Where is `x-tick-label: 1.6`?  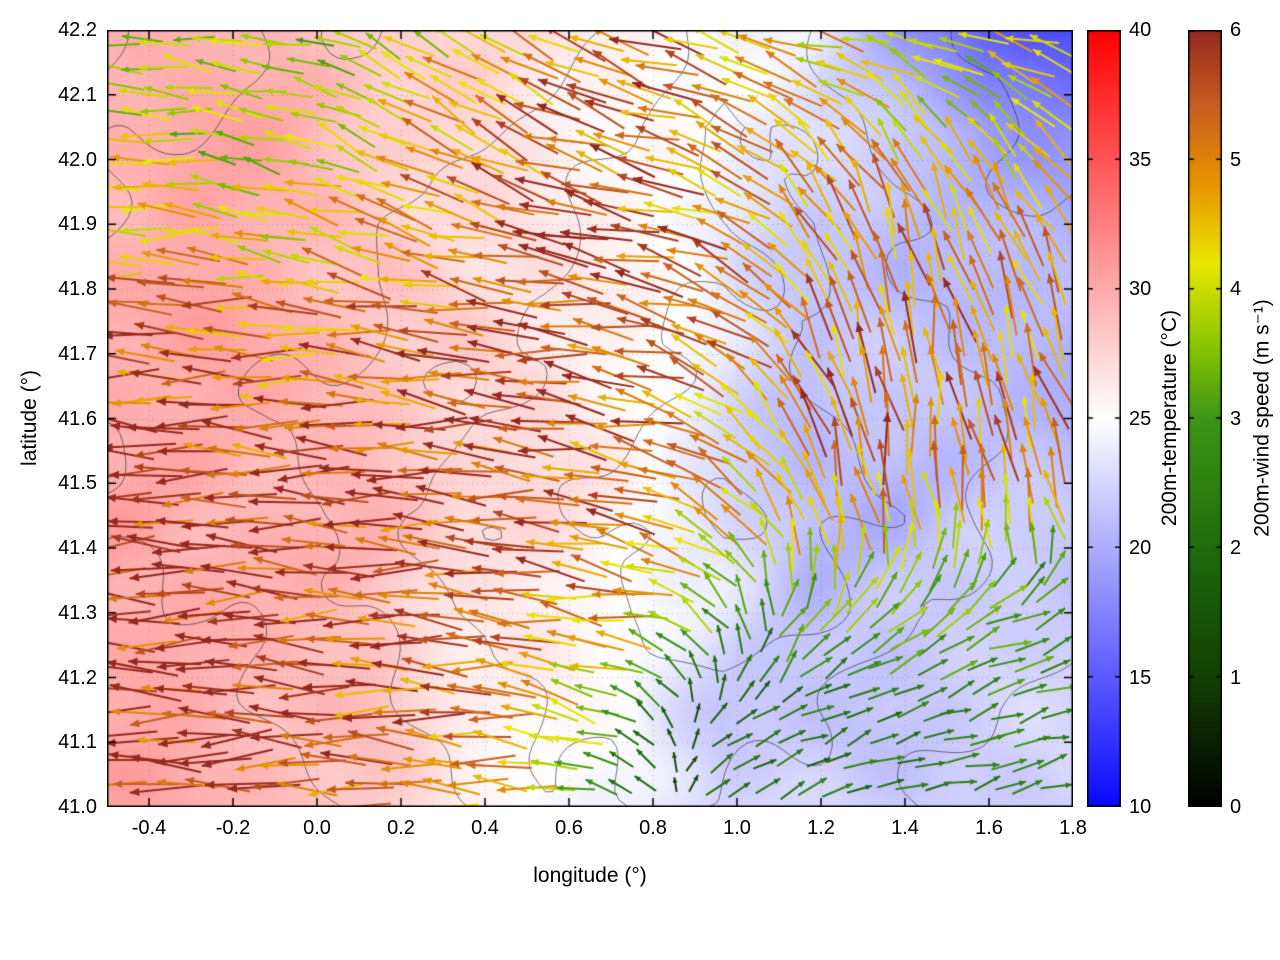
x-tick-label: 1.6 is located at coordinates (989, 828).